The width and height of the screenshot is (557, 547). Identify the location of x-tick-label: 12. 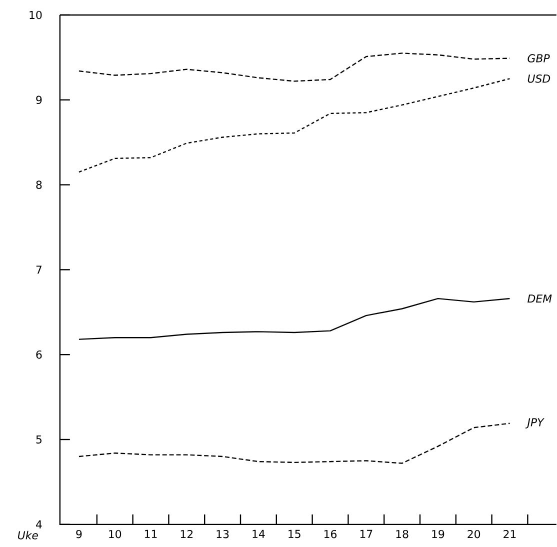
(186, 534).